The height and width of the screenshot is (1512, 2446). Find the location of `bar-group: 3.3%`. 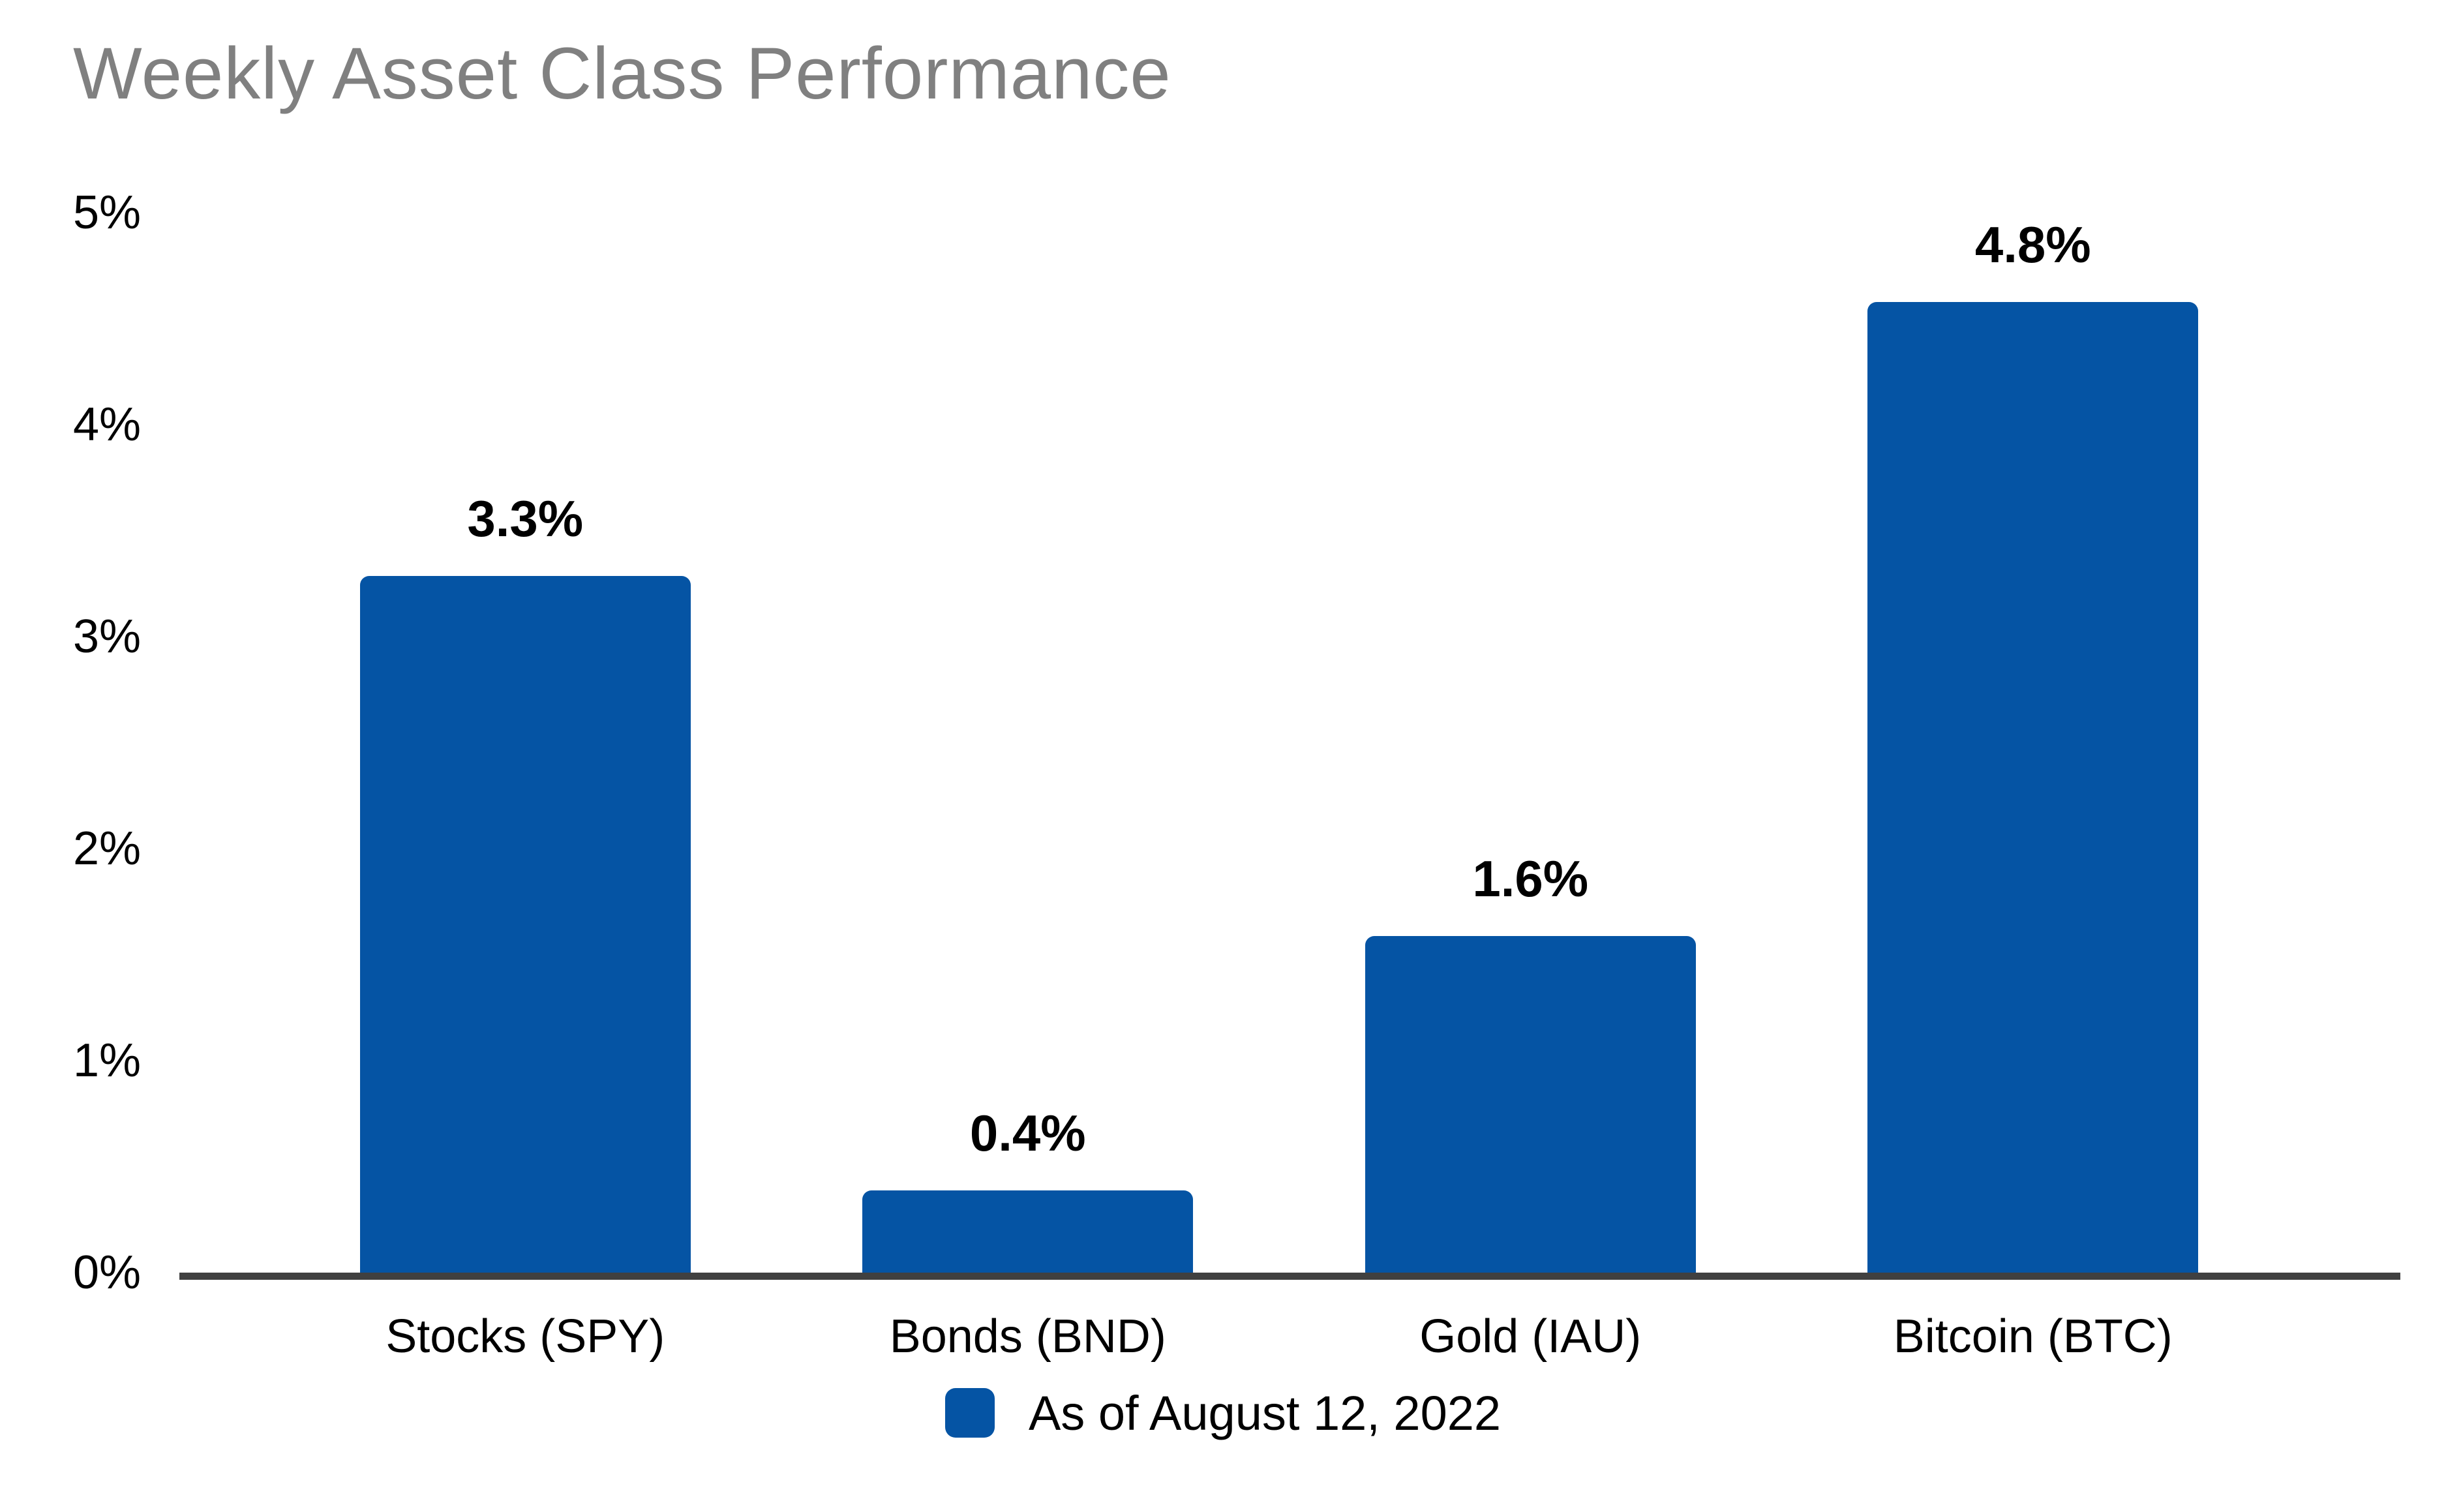

bar-group: 3.3% is located at coordinates (525, 745).